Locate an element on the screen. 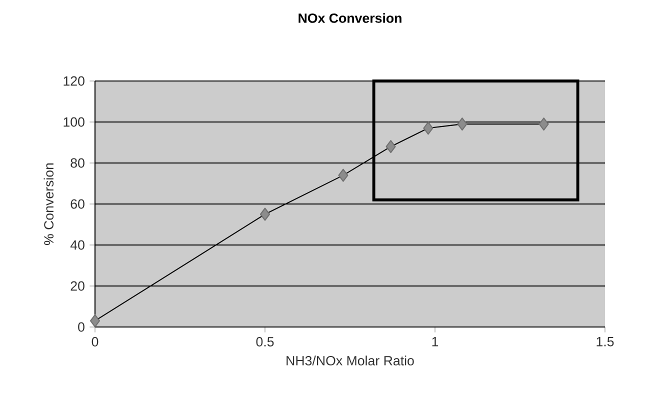 The image size is (651, 405). y-tick-label: 40 is located at coordinates (77, 245).